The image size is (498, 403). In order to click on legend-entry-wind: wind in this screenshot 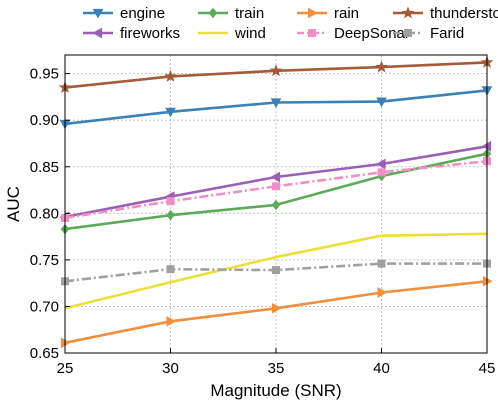, I will do `click(232, 33)`.